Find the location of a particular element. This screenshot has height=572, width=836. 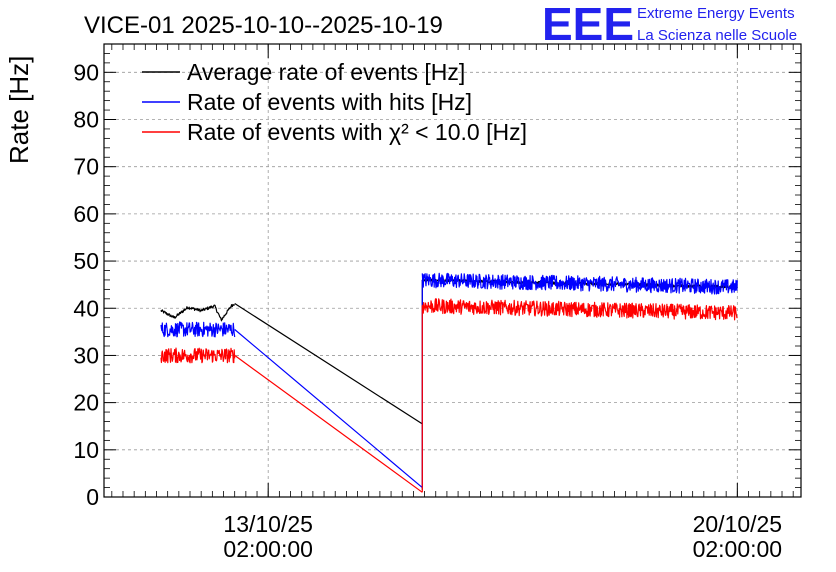

legend-label: Rate of events with hits [Hz] is located at coordinates (329, 102).